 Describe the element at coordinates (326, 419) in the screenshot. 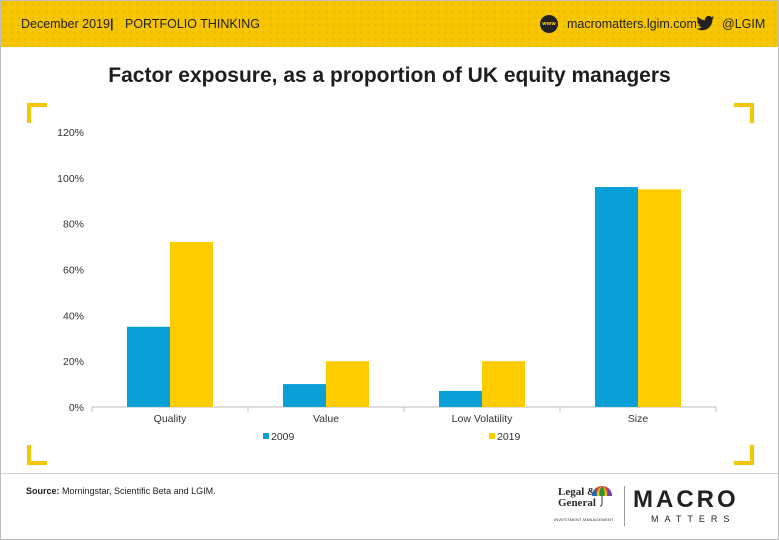

I see `category-label: Value` at that location.